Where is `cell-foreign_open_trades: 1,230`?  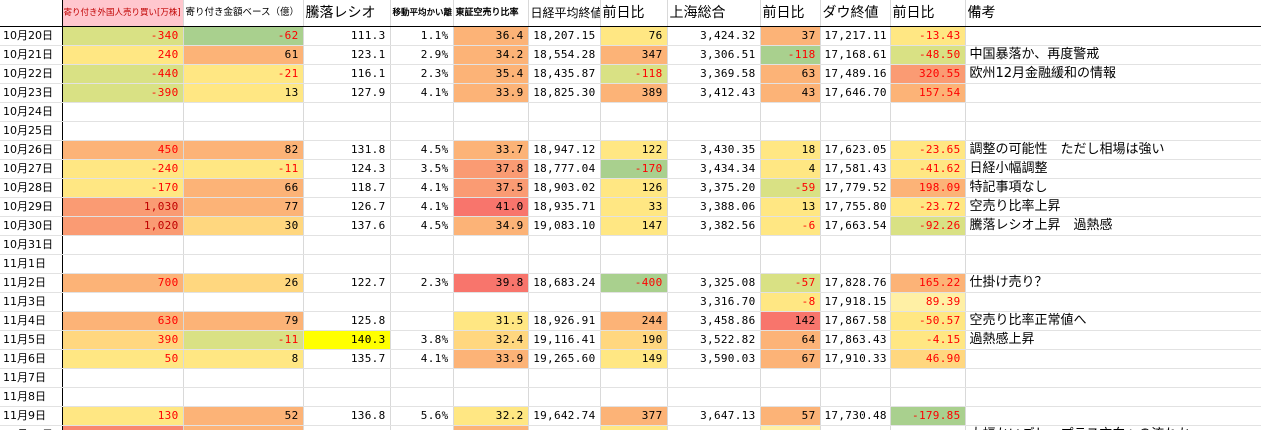 cell-foreign_open_trades: 1,230 is located at coordinates (123, 427).